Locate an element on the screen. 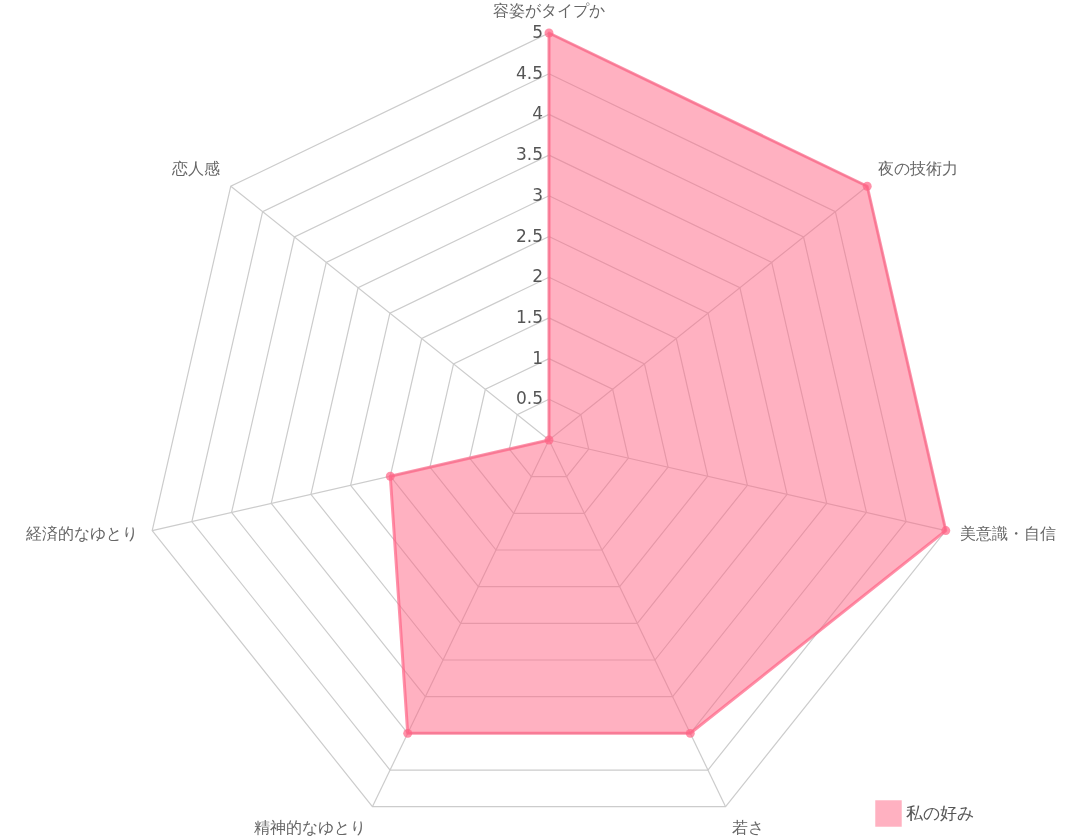 The height and width of the screenshot is (838, 1080). spoke-label: 美意識・自信 is located at coordinates (1007, 533).